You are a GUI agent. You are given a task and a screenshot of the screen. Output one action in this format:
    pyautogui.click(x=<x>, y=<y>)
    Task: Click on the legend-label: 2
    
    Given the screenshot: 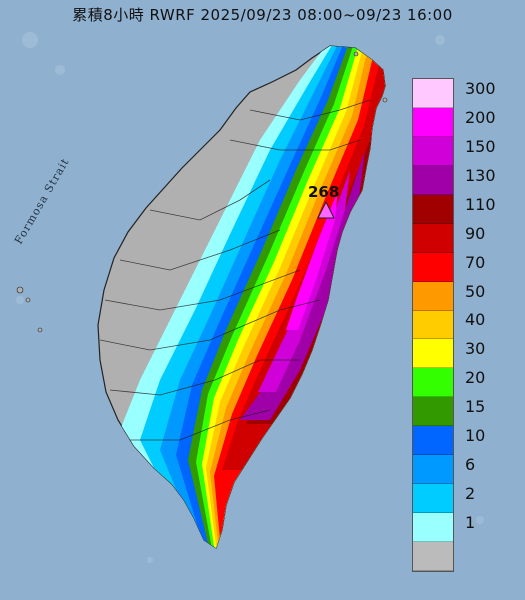 What is the action you would take?
    pyautogui.click(x=470, y=494)
    